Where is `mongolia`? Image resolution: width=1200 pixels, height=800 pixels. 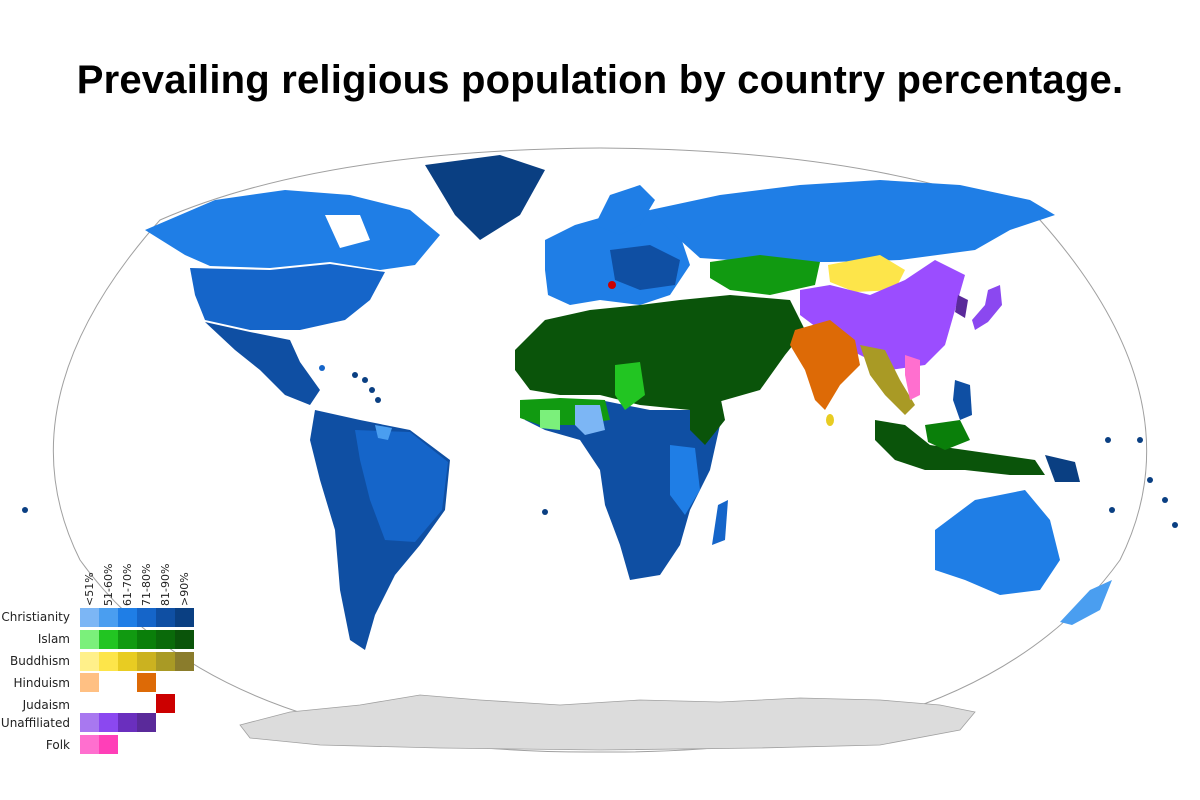 mongolia is located at coordinates (866, 273).